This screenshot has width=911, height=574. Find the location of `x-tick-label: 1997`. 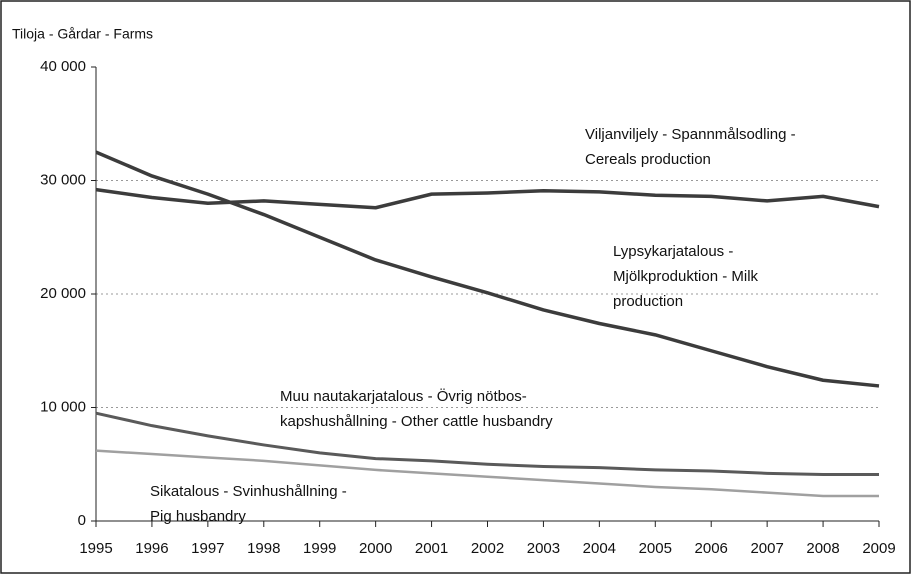

x-tick-label: 1997 is located at coordinates (207, 548).